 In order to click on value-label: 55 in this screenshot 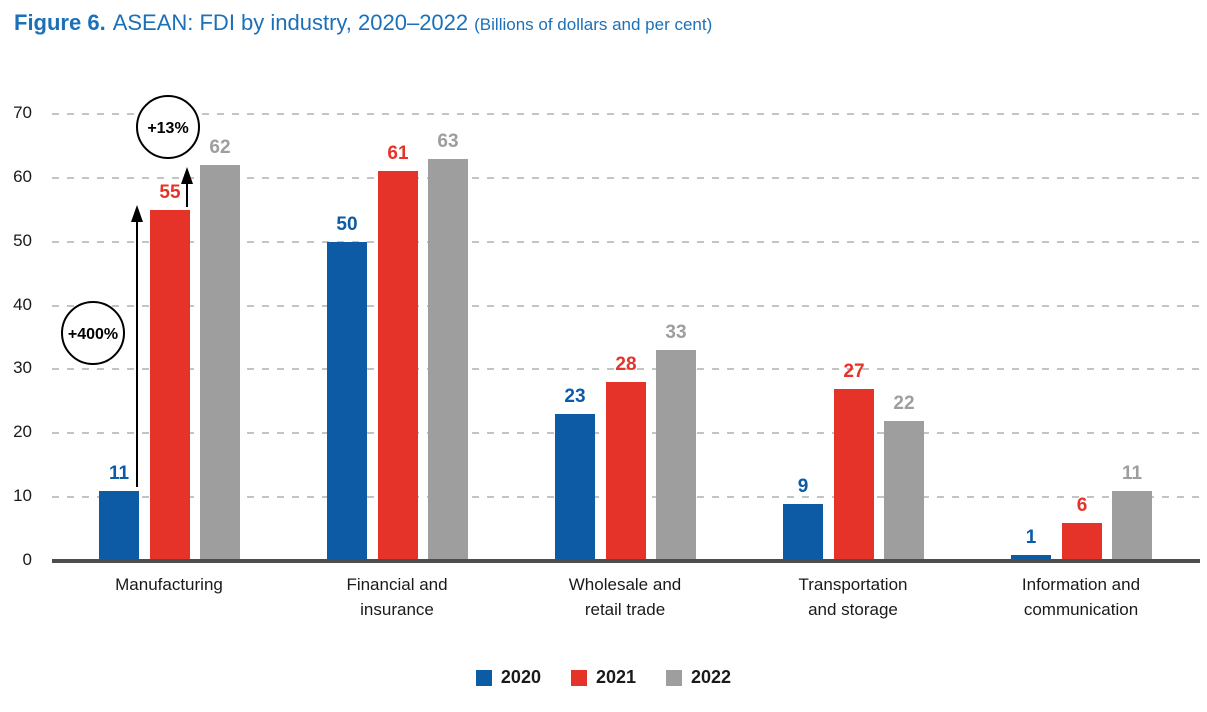, I will do `click(170, 192)`.